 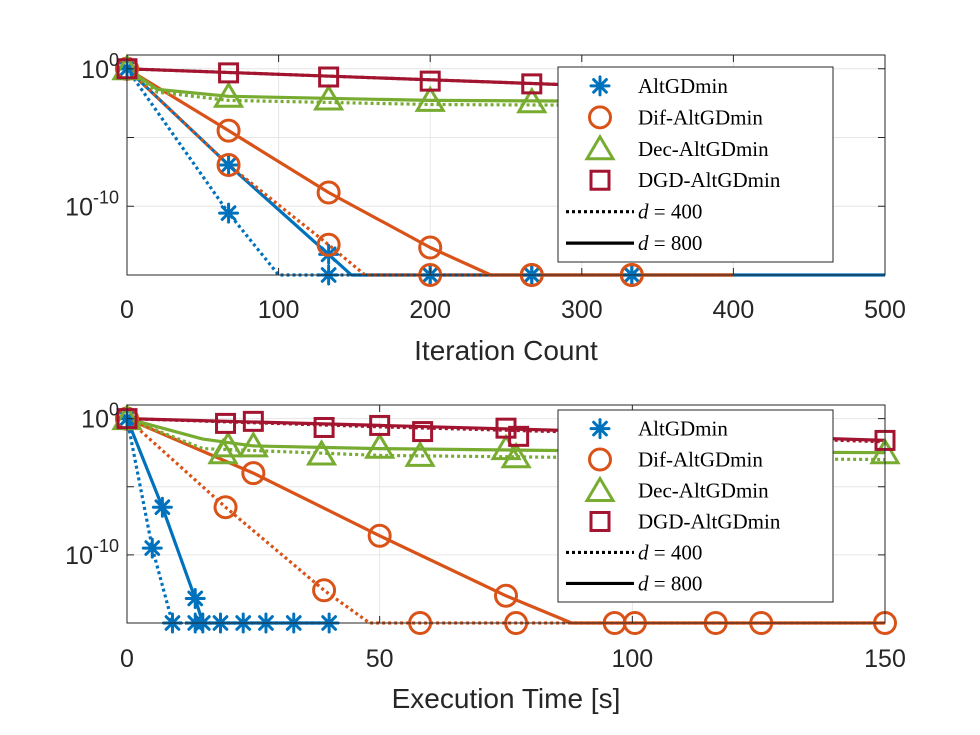 I want to click on x-axis-label: Iteration Count, so click(x=506, y=350).